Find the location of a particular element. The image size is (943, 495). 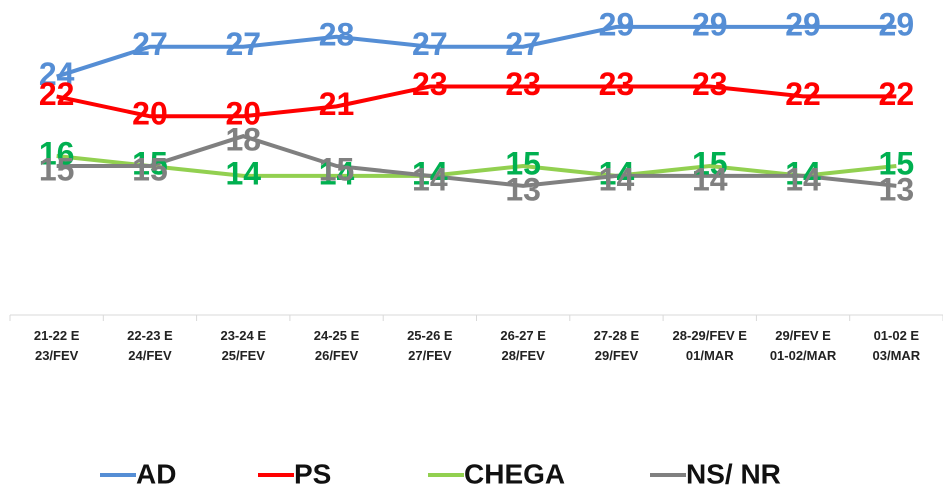

legend-label: PS is located at coordinates (312, 473).